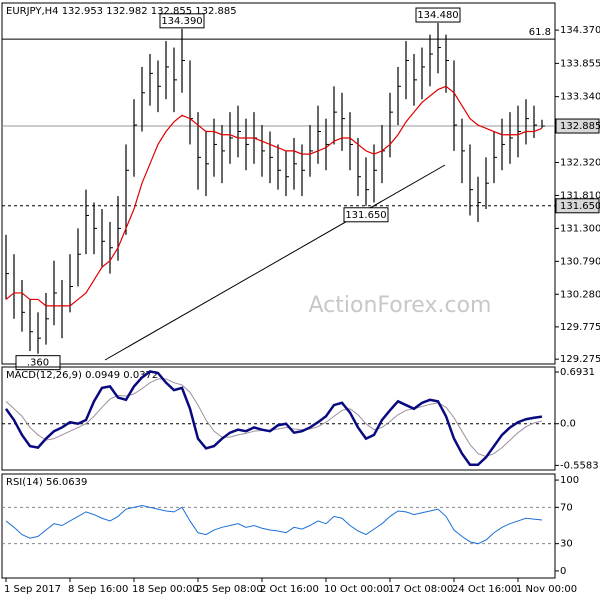 The width and height of the screenshot is (600, 600). Describe the element at coordinates (420, 589) in the screenshot. I see `x-tick-label: 17 Oct 08:00` at that location.